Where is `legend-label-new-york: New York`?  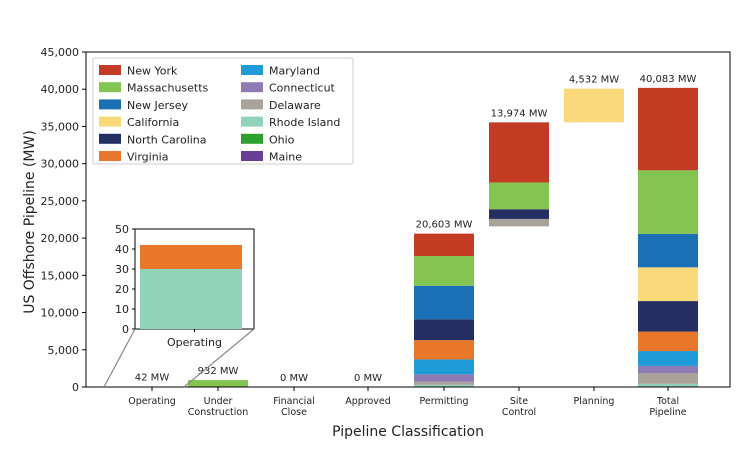 legend-label-new-york: New York is located at coordinates (152, 71).